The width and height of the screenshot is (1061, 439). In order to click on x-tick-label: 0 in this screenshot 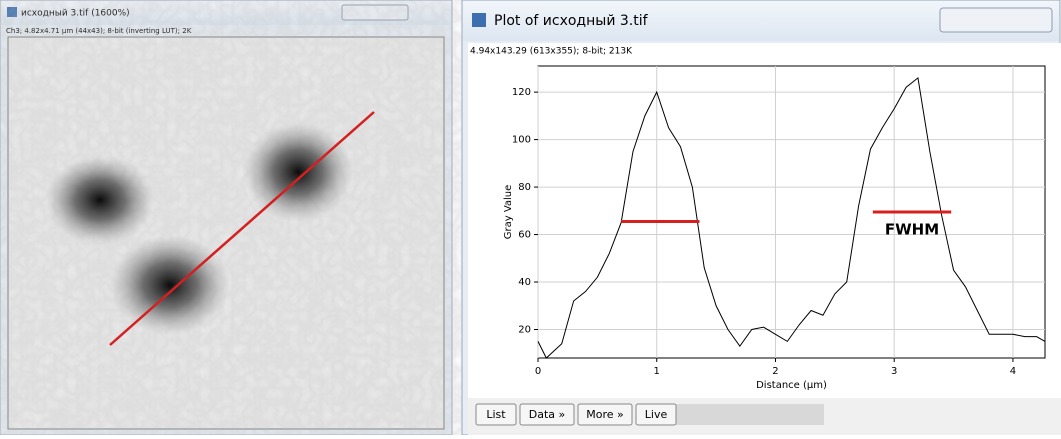, I will do `click(538, 371)`.